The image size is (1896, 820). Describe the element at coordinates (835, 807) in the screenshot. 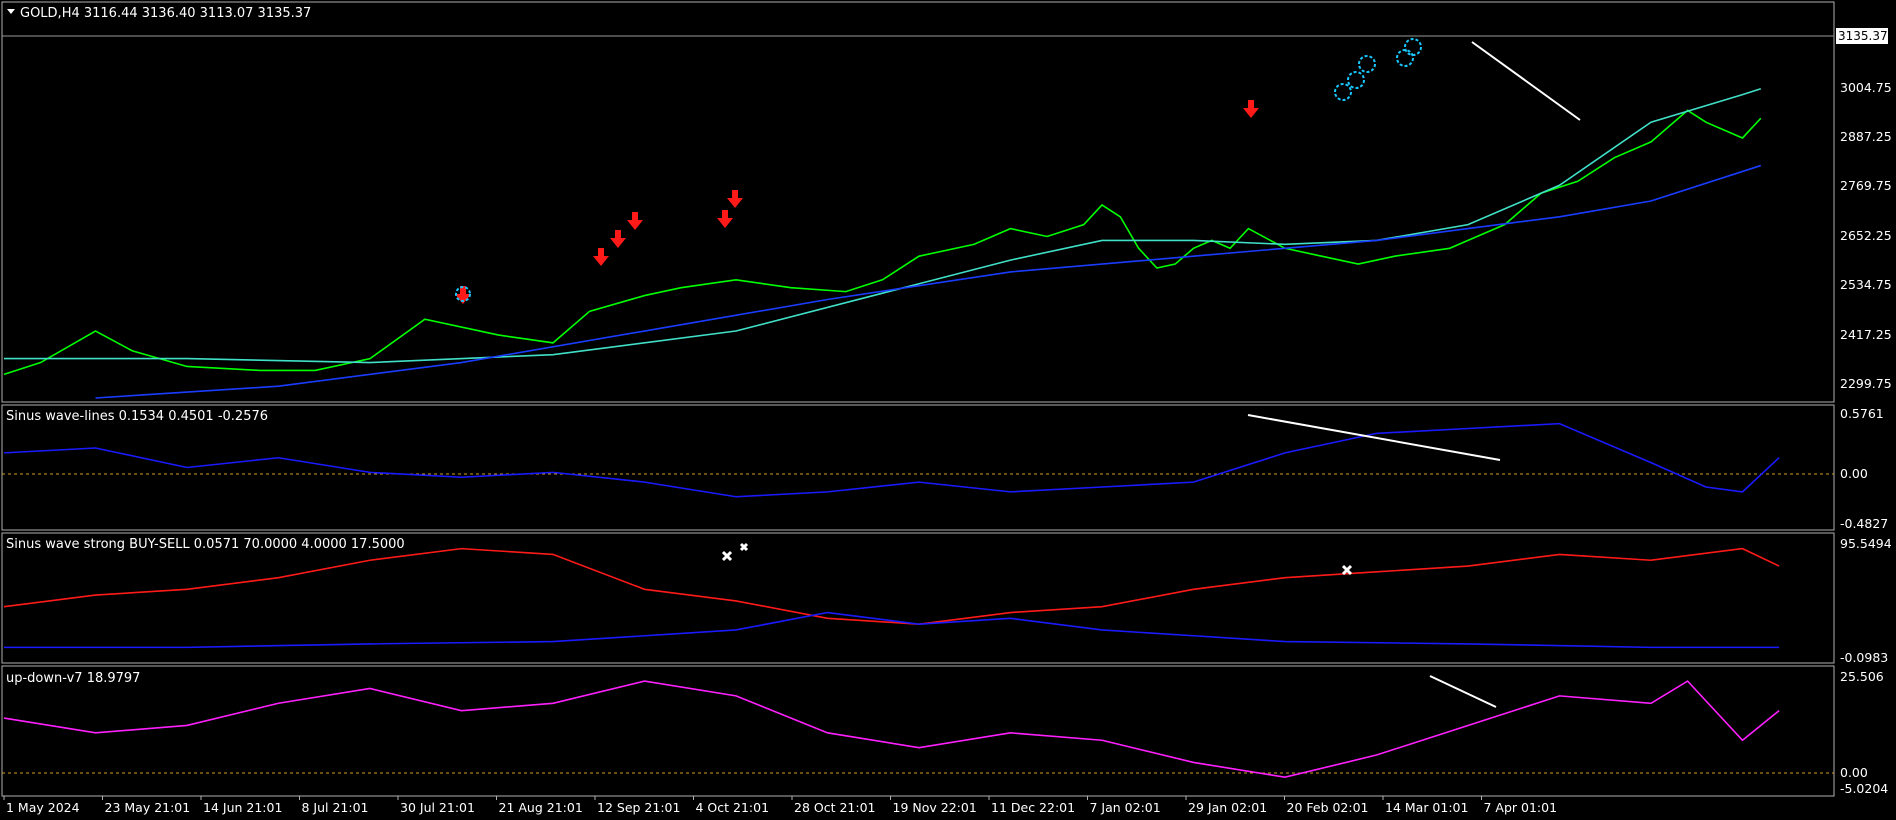

I see `x-tick-label: 28 Oct 21:01` at that location.